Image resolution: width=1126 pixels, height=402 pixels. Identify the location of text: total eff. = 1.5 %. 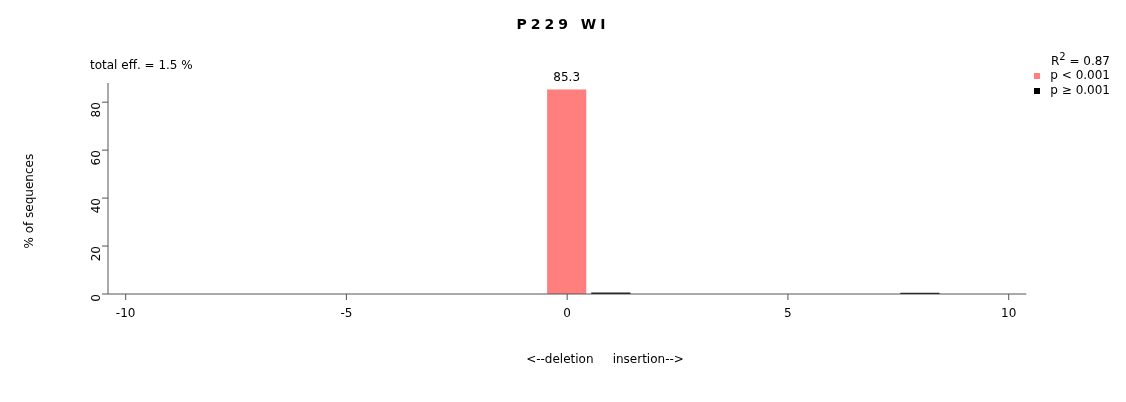
(141, 65).